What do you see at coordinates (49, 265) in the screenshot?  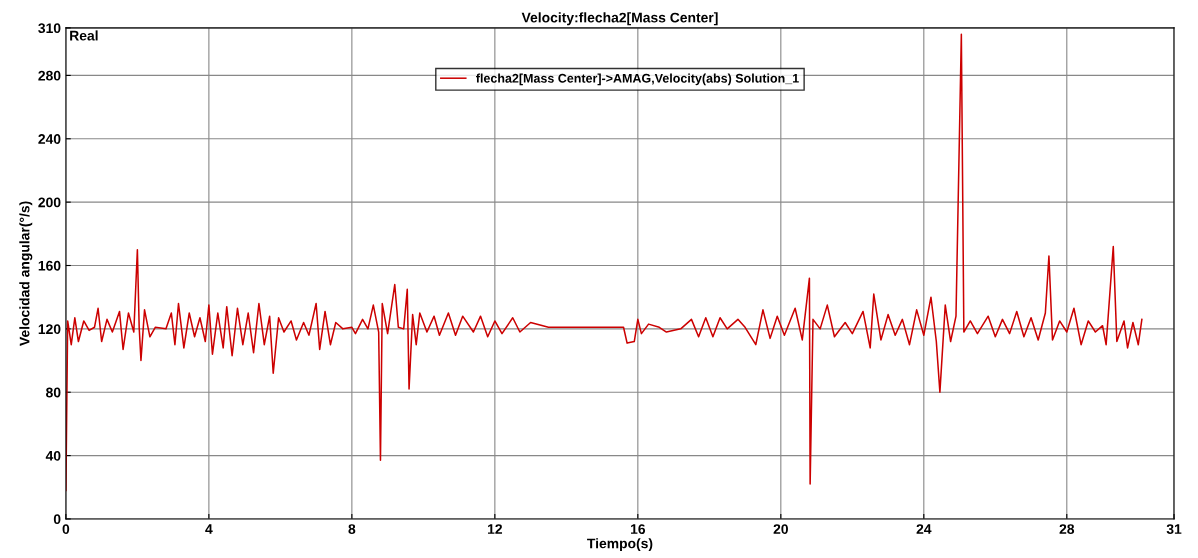 I see `y-tick-label: 160` at bounding box center [49, 265].